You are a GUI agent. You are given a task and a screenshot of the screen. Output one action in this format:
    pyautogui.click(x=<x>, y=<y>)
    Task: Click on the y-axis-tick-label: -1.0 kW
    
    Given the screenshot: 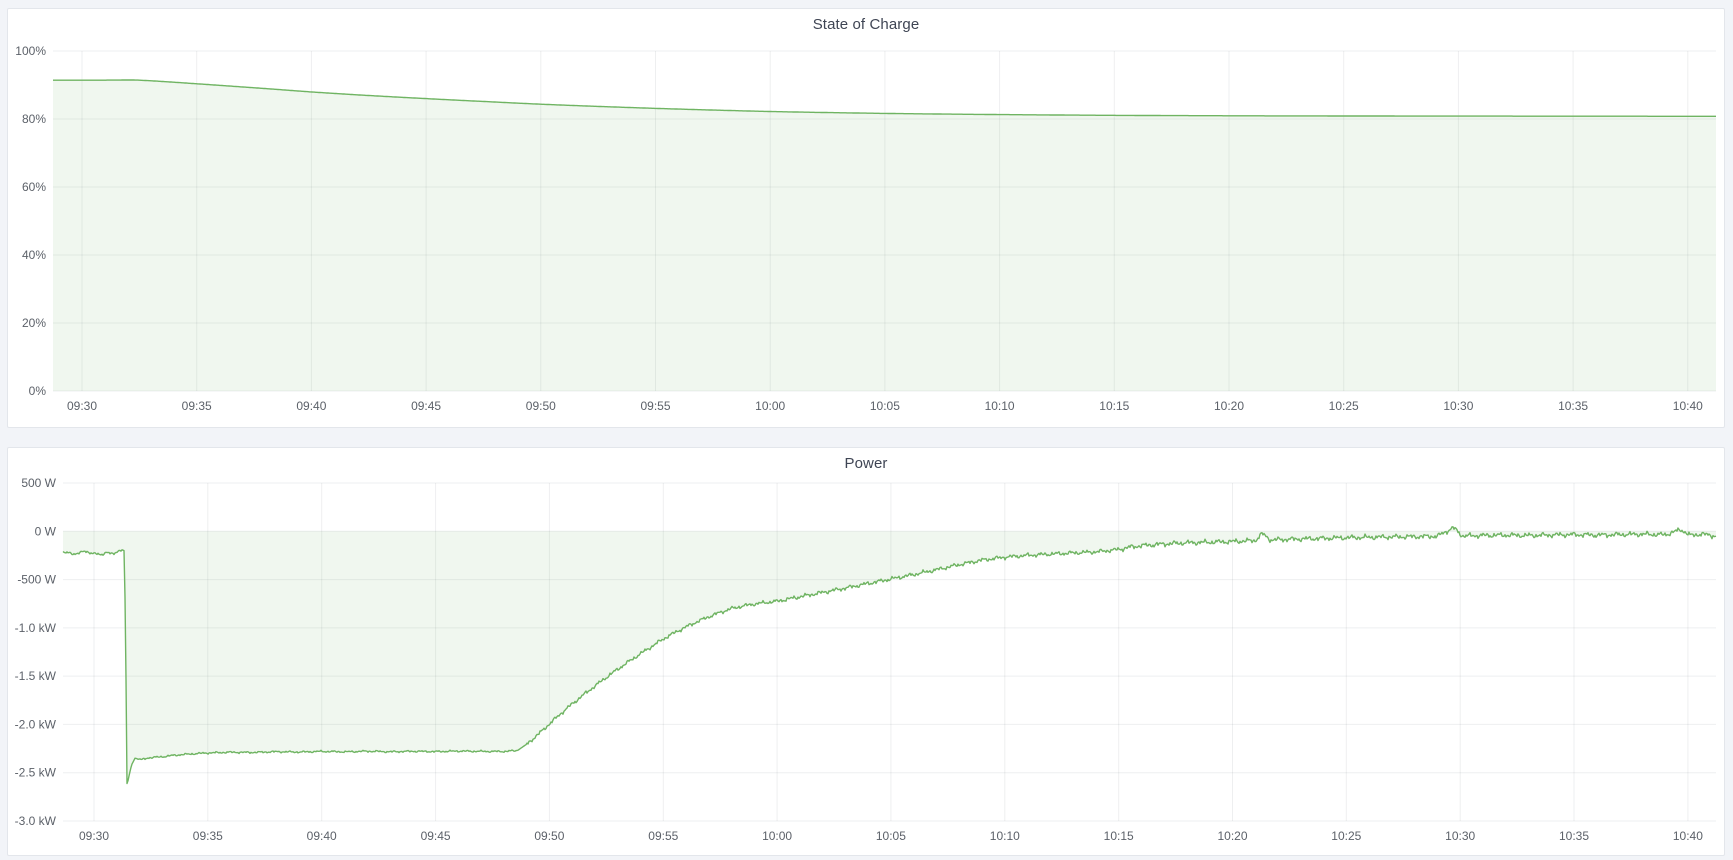 What is the action you would take?
    pyautogui.click(x=36, y=628)
    